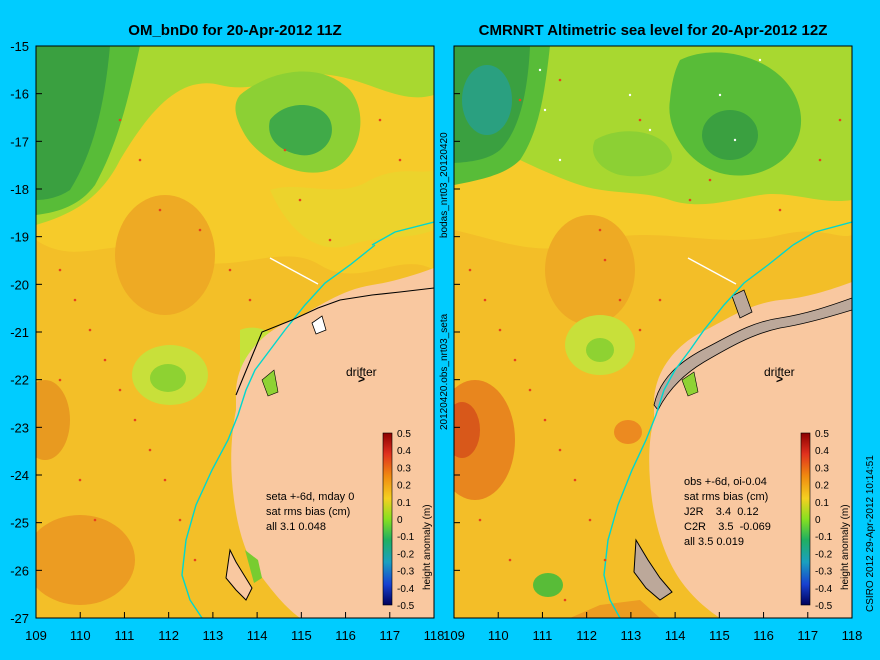 Image resolution: width=880 pixels, height=660 pixels. I want to click on y-tick-label: -25, so click(19, 523).